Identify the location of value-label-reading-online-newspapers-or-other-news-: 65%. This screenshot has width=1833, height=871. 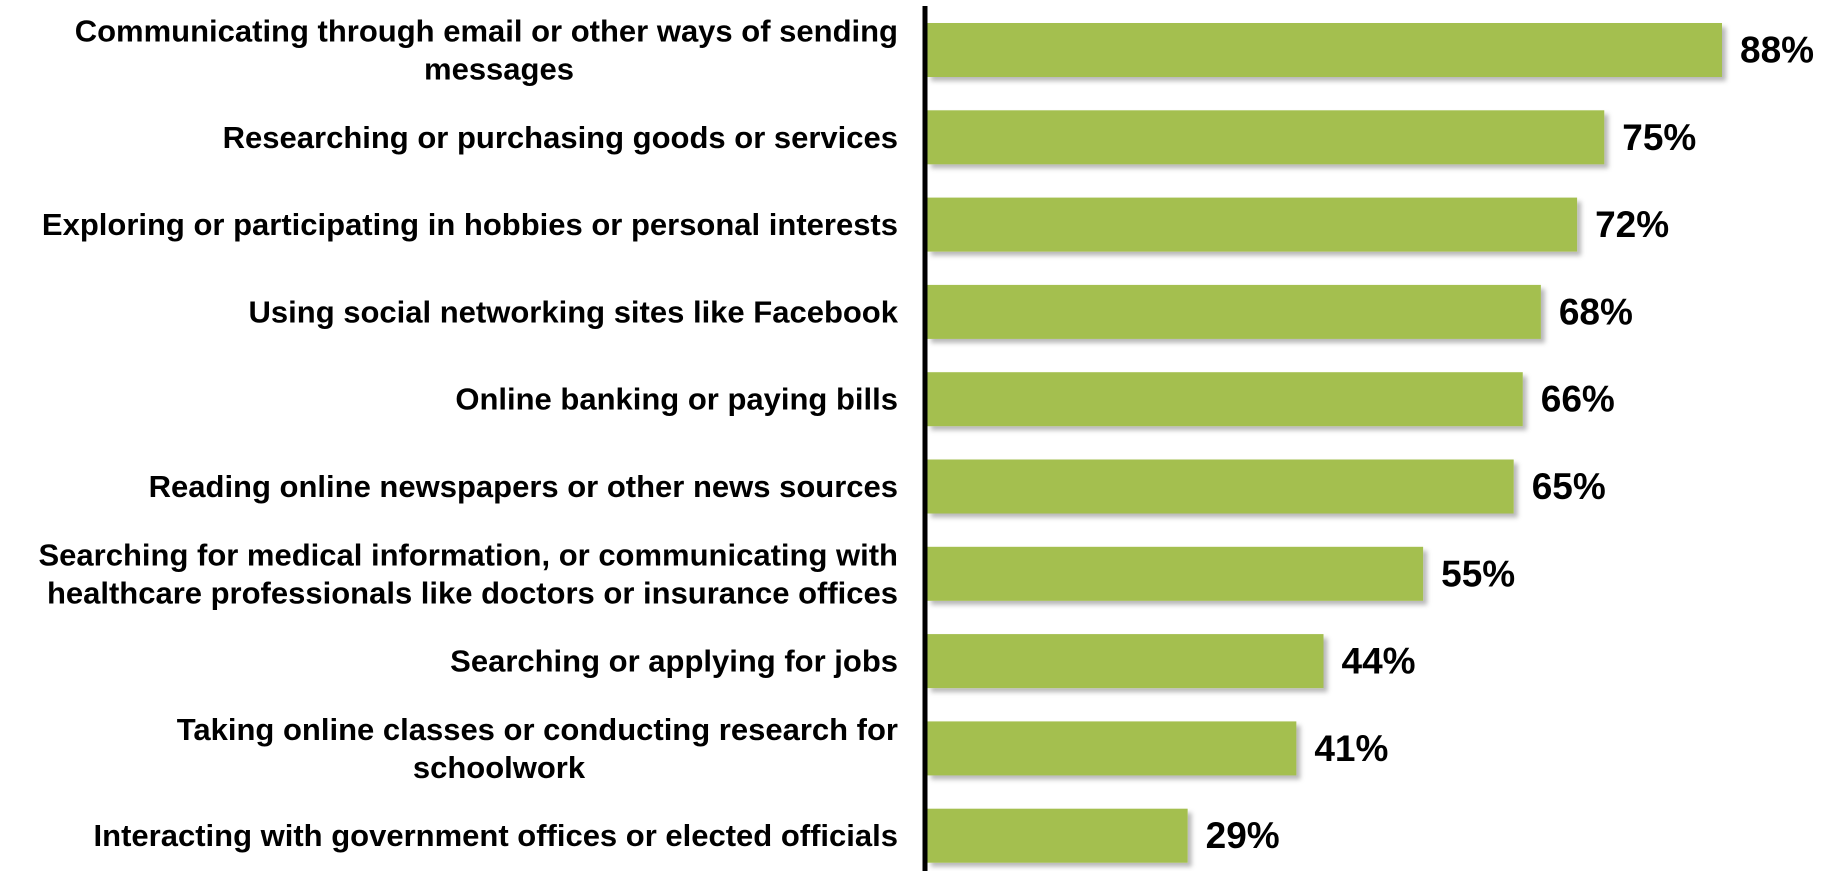
(1569, 486).